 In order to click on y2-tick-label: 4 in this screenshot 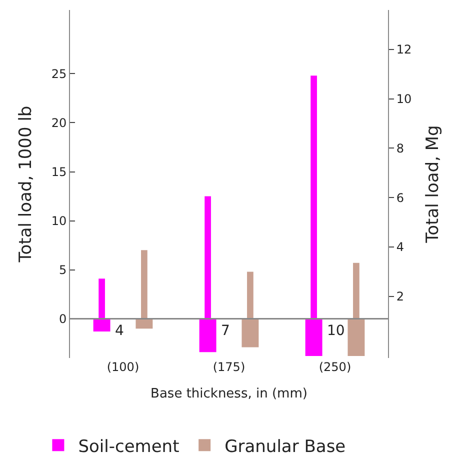, I will do `click(400, 247)`.